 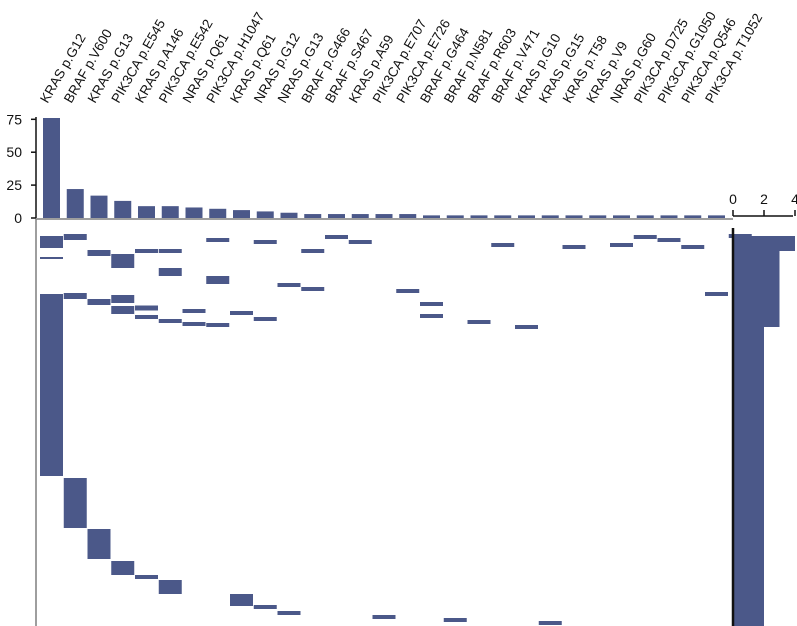 I want to click on top-axis-tick-label: 0, so click(x=18, y=218).